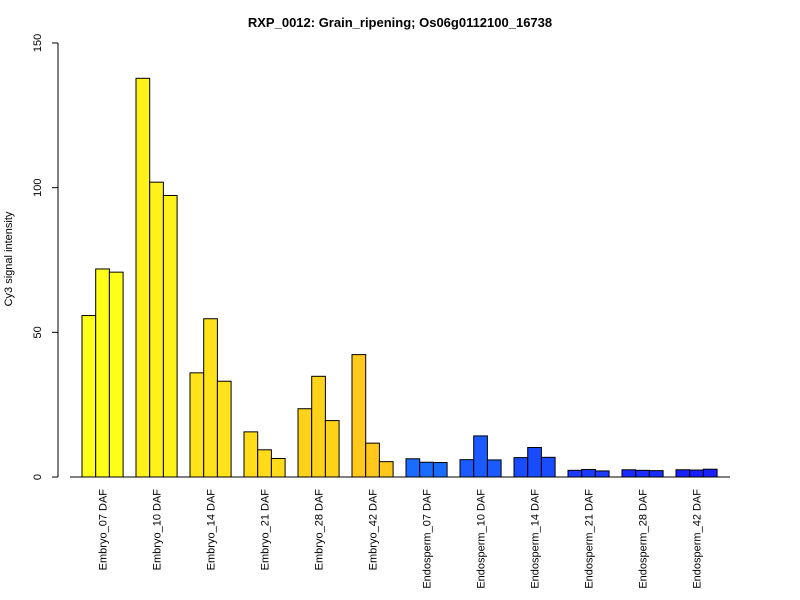 The width and height of the screenshot is (800, 600). I want to click on y-axis-label: Cy3 signal intensity, so click(9, 258).